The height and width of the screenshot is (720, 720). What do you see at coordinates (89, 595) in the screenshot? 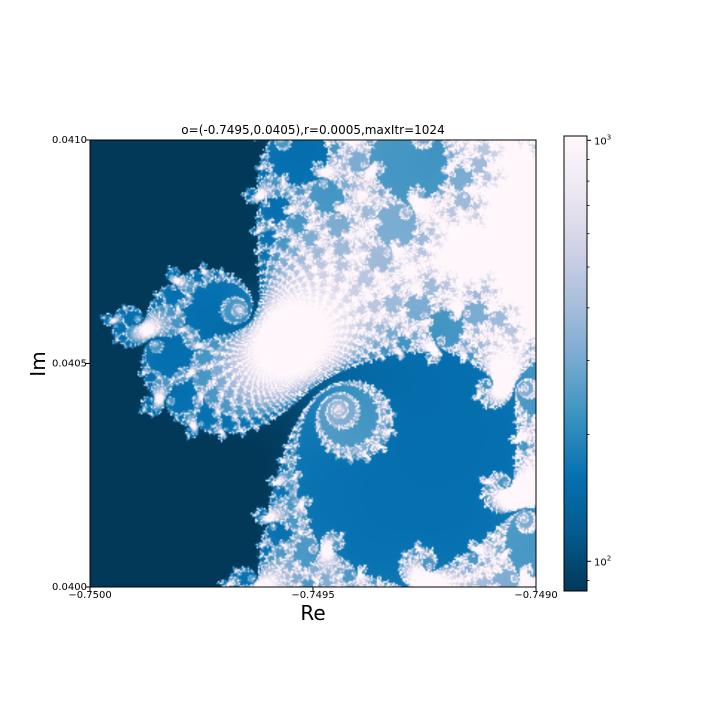
I see `x-tick-label: −0.7500` at bounding box center [89, 595].